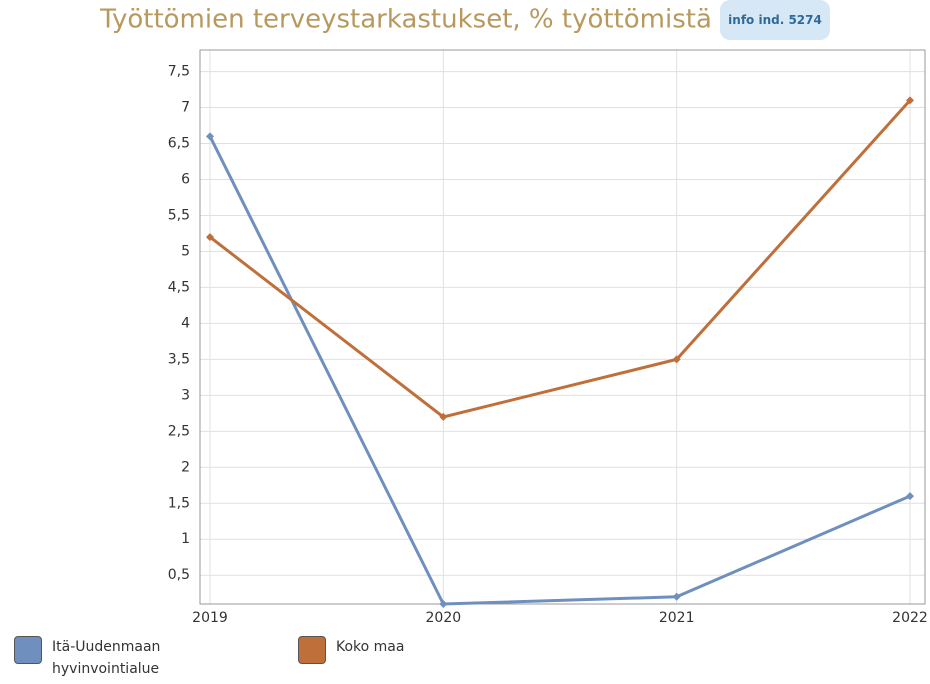 Image resolution: width=930 pixels, height=684 pixels. Describe the element at coordinates (179, 431) in the screenshot. I see `y-tick-label: 2,5` at that location.